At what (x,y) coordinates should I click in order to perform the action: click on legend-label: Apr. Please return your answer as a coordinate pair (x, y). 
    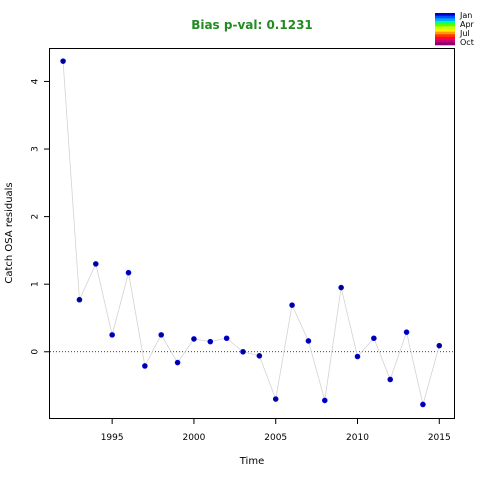
    Looking at the image, I should click on (467, 24).